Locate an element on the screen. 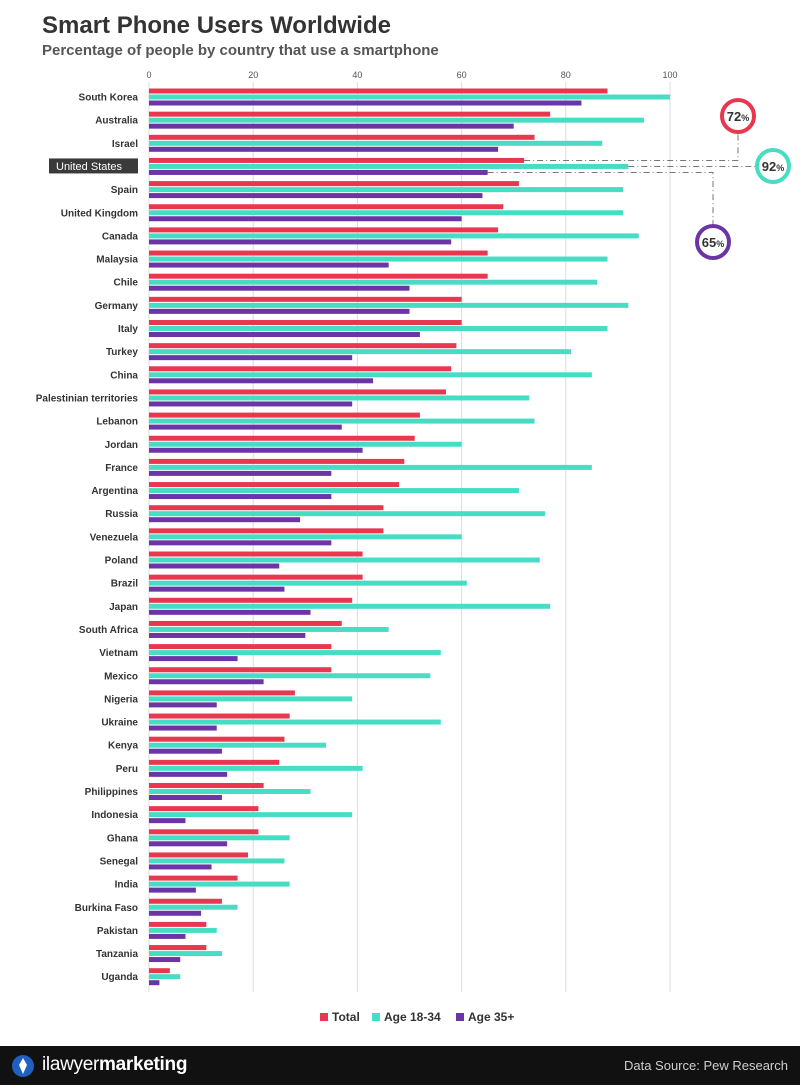  brand-logo: ilawyermarketing is located at coordinates (114, 1065).